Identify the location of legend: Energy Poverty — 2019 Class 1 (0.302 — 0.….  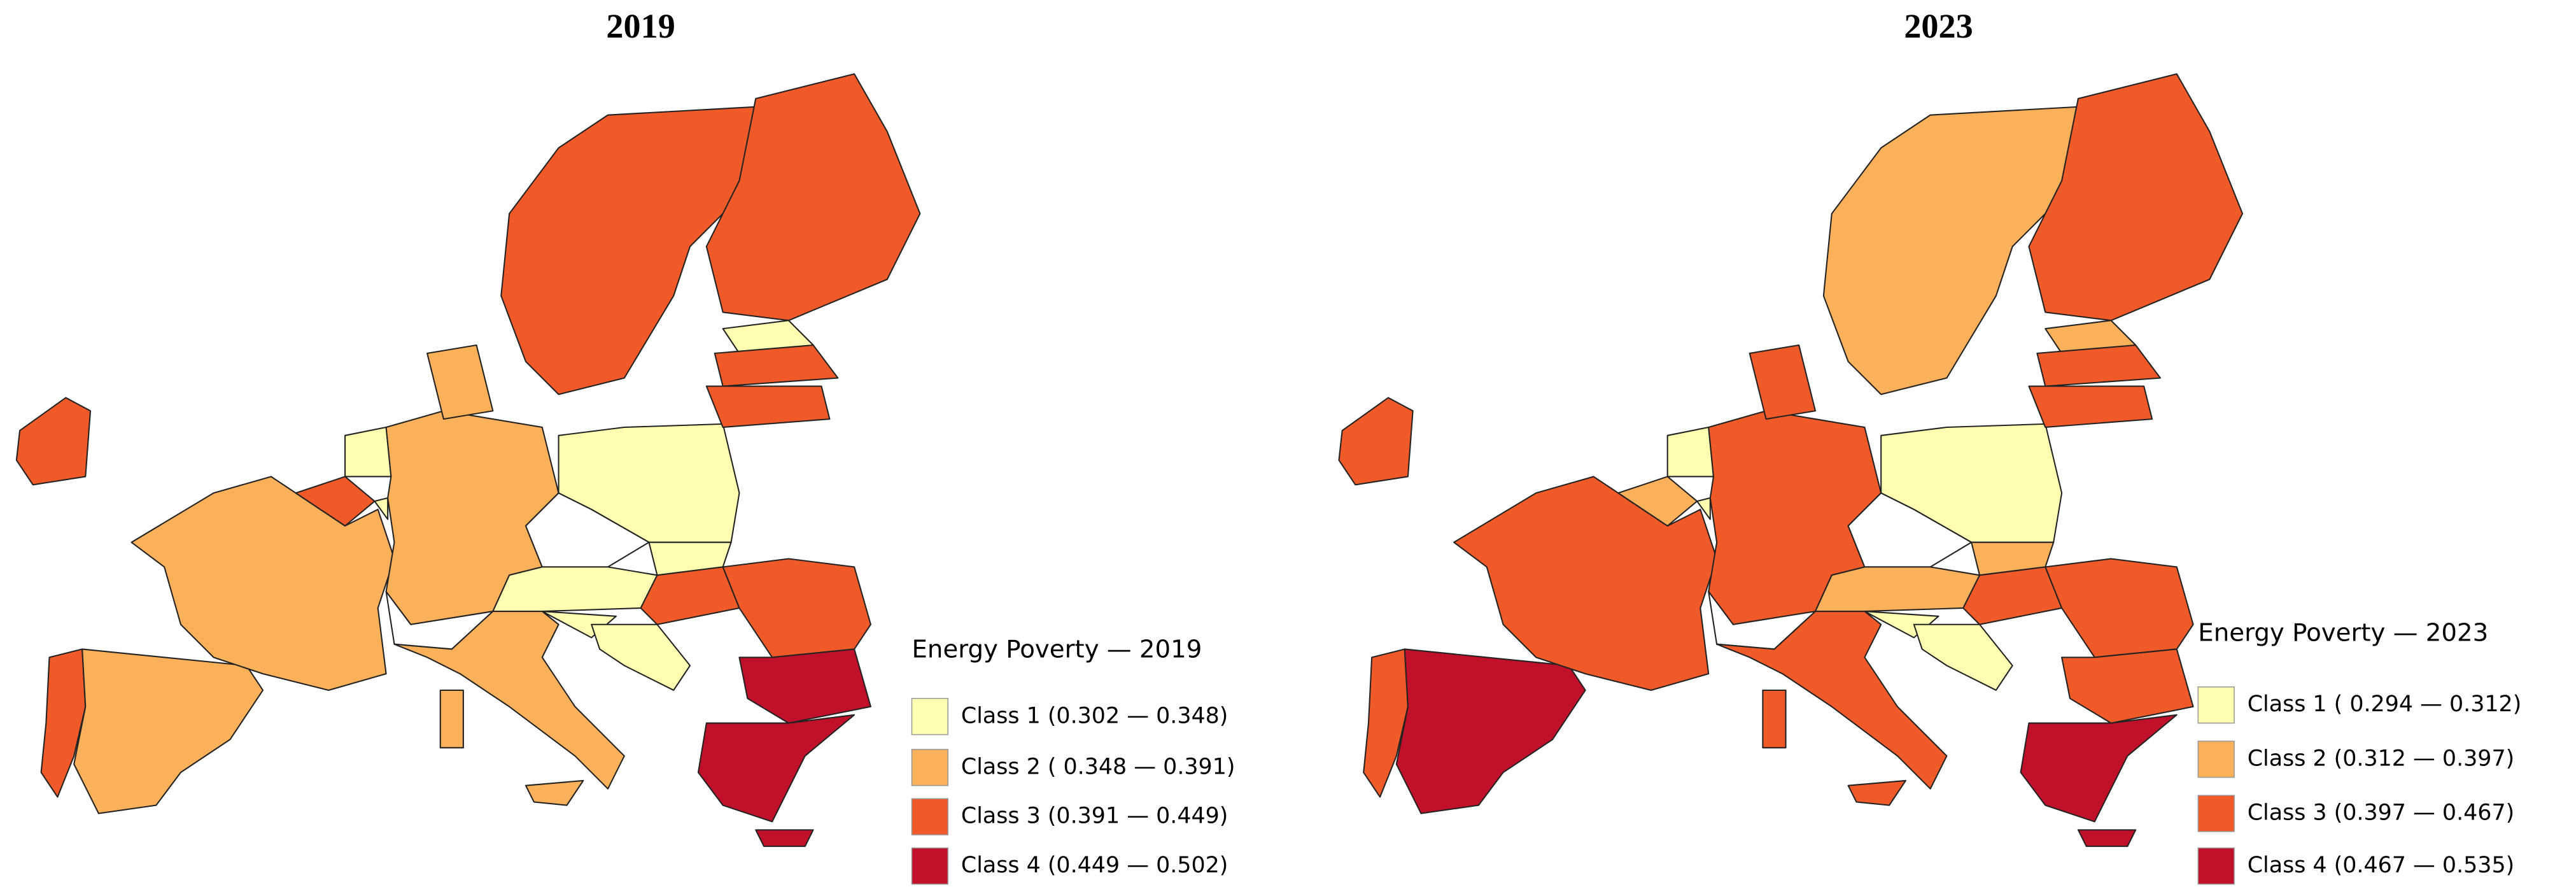
(1073, 760).